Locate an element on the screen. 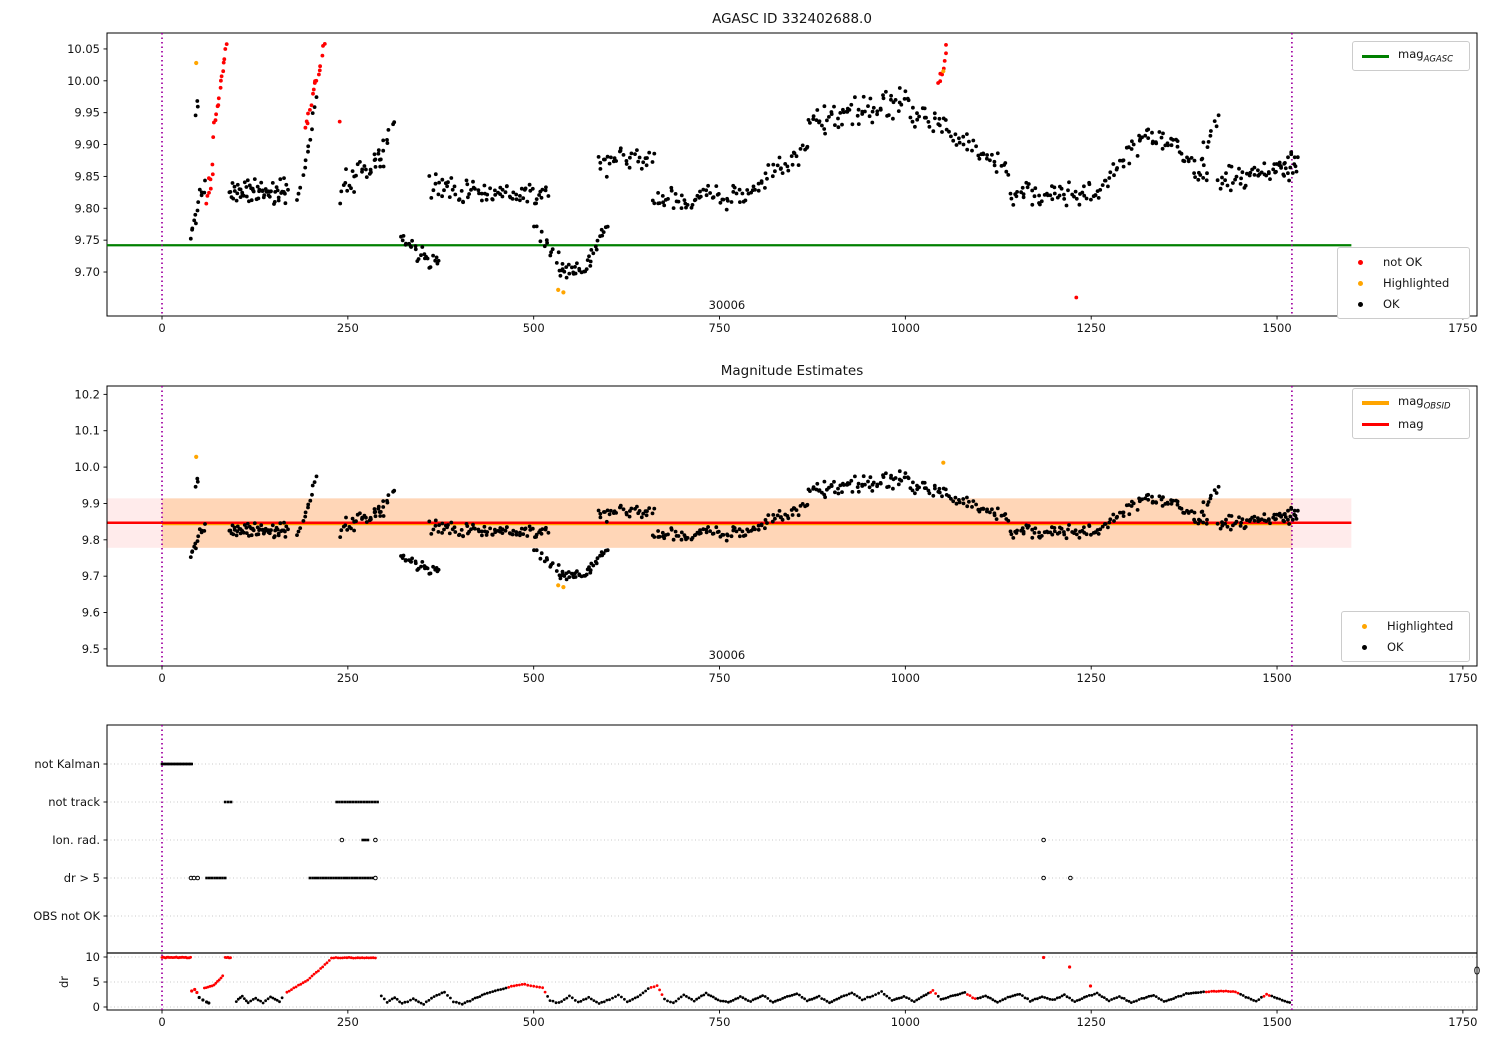 The width and height of the screenshot is (1500, 1050). y-tick-label: 9.70 is located at coordinates (87, 272).